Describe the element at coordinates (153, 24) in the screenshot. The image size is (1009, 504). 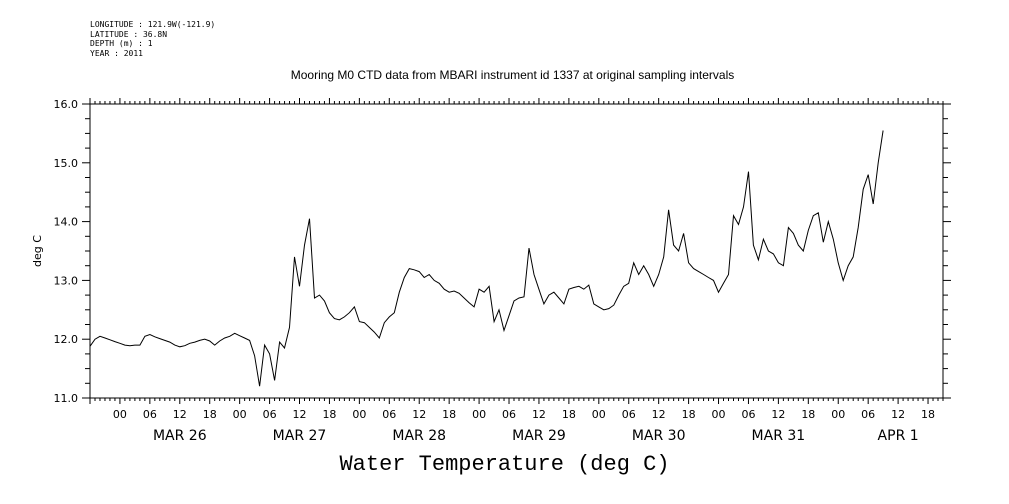
I see `longitude-label: LONGITUDE : 121.9W(-121.9)` at that location.